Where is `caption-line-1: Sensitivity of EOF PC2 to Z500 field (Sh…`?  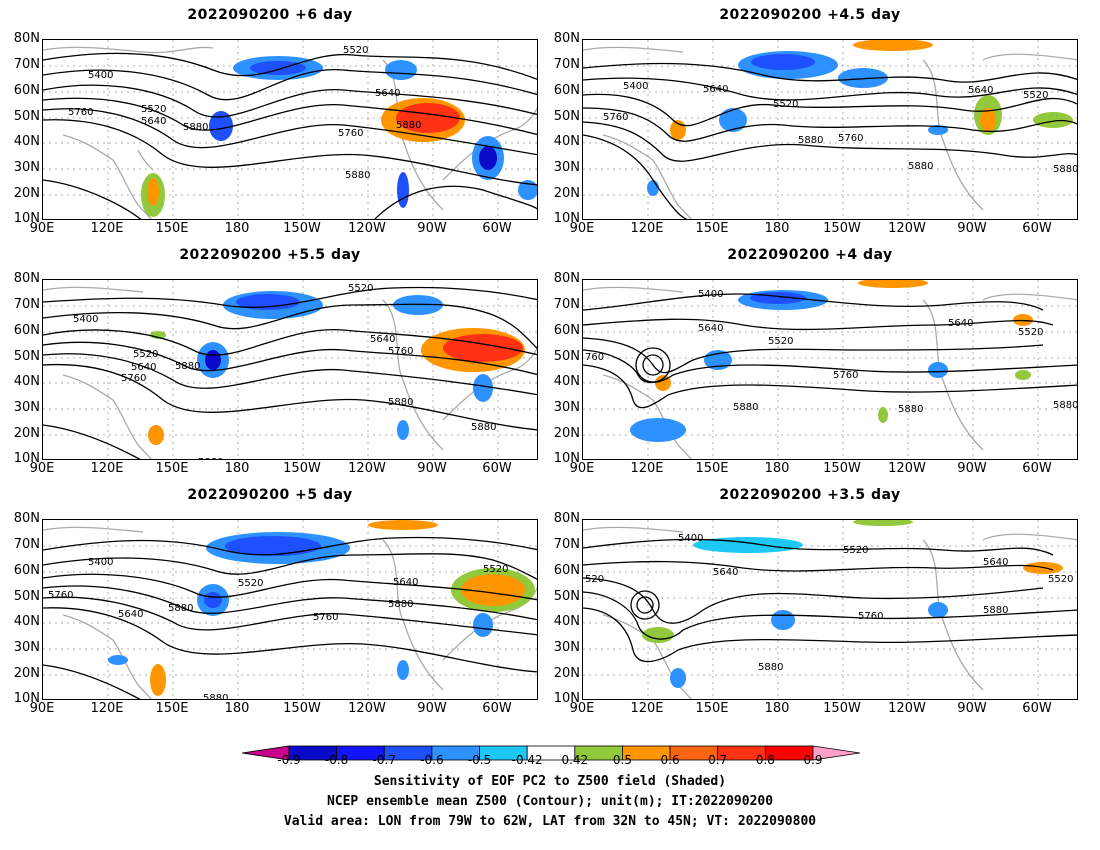
caption-line-1: Sensitivity of EOF PC2 to Z500 field (Sh… is located at coordinates (550, 781).